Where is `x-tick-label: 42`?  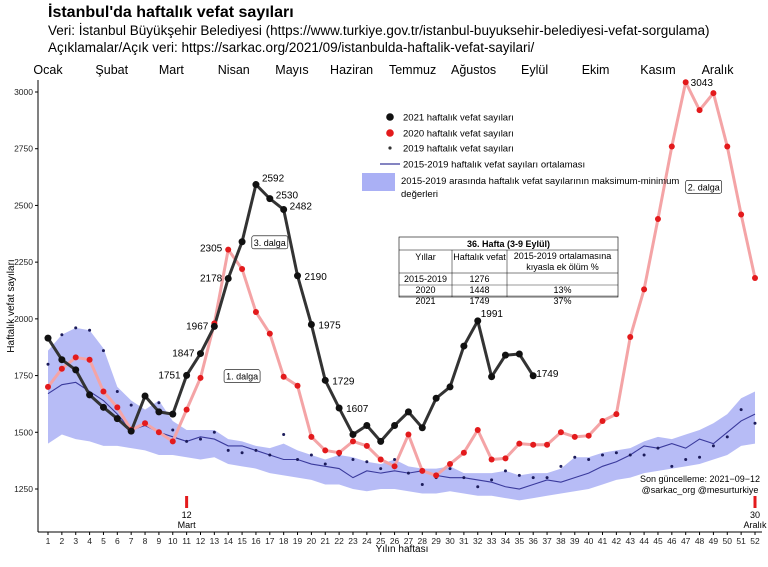 x-tick-label: 42 is located at coordinates (617, 541).